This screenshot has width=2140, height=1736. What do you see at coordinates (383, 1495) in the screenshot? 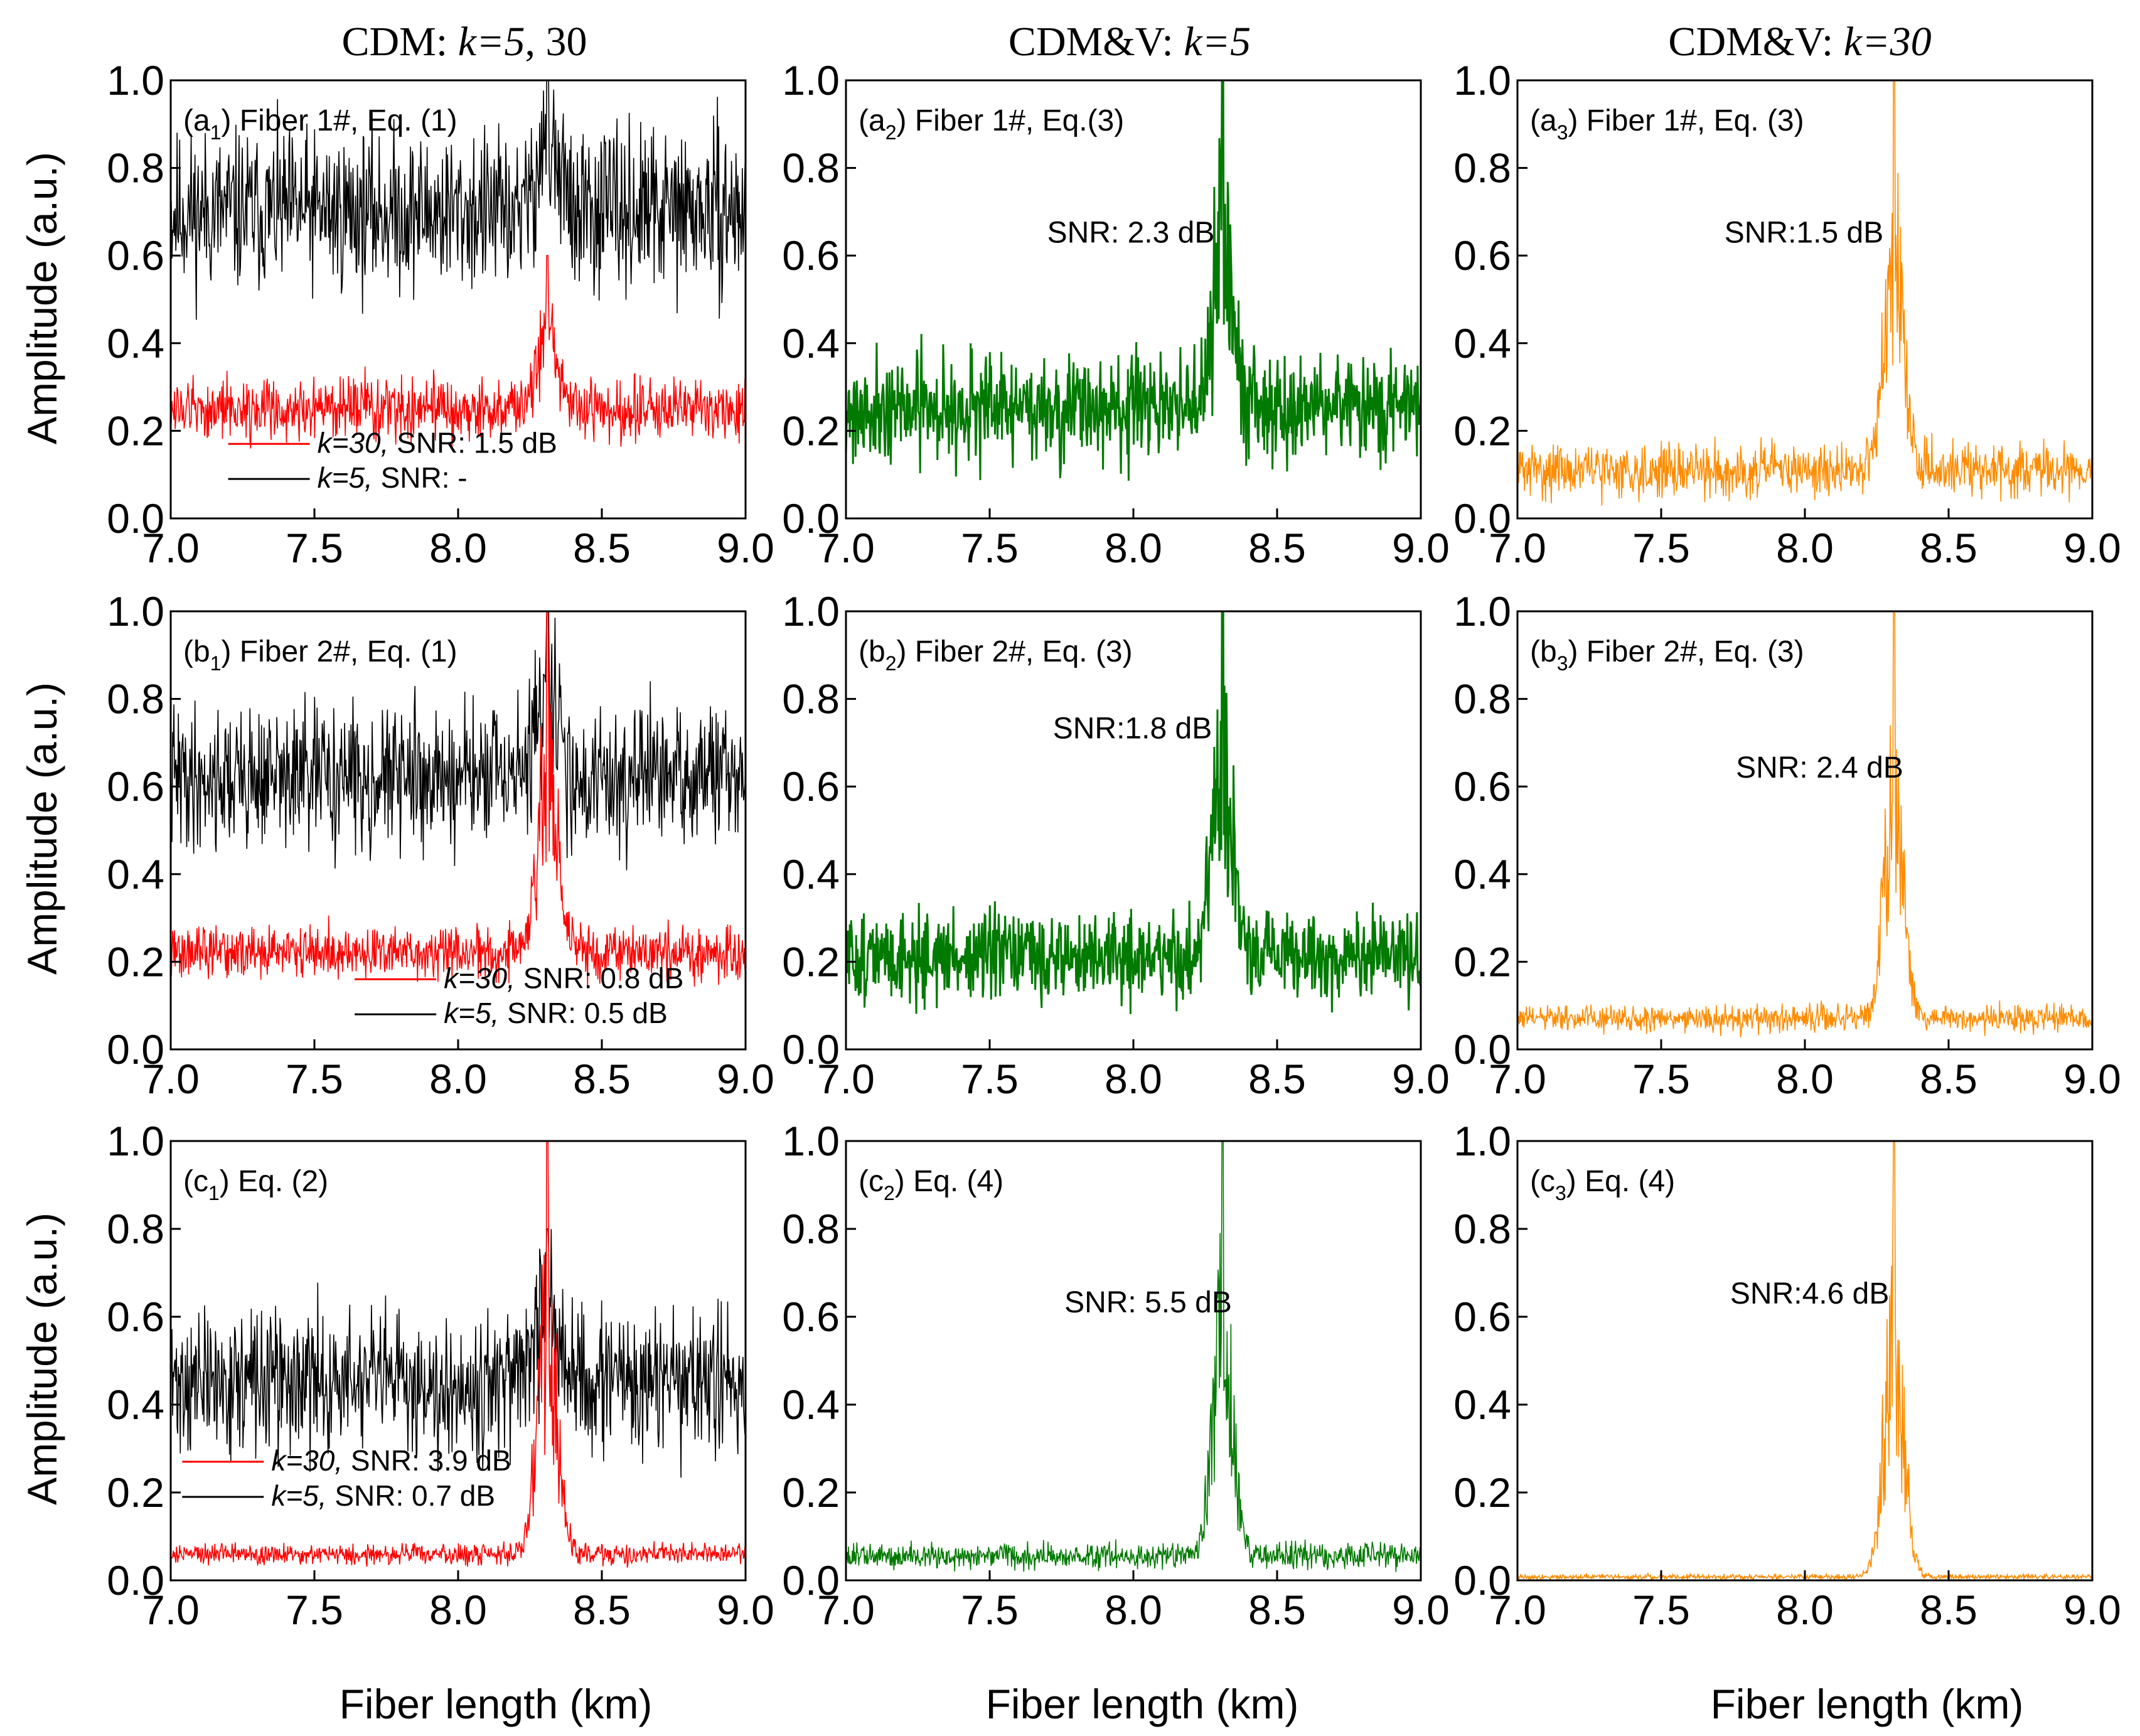
I see `legend-entry-c1-1: k=5, SNR: 0.7 dB` at bounding box center [383, 1495].